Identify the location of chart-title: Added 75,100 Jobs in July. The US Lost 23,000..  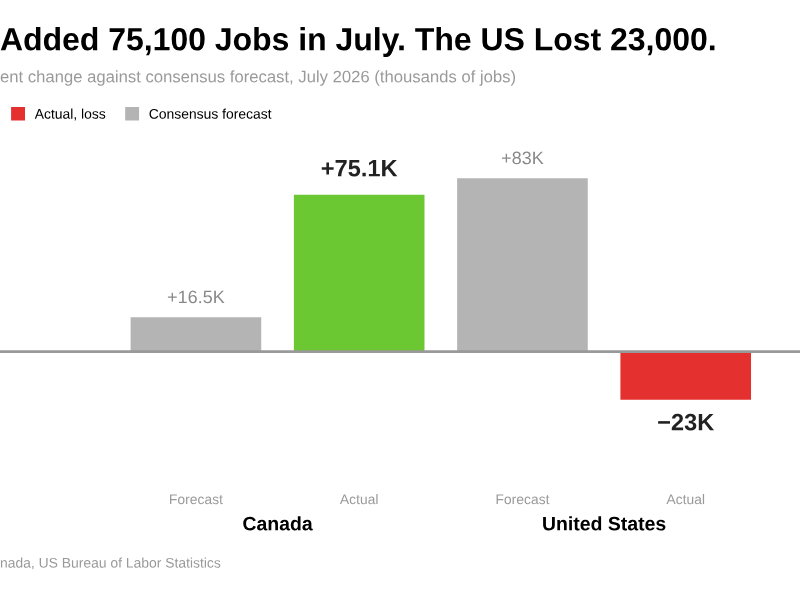
(357, 42).